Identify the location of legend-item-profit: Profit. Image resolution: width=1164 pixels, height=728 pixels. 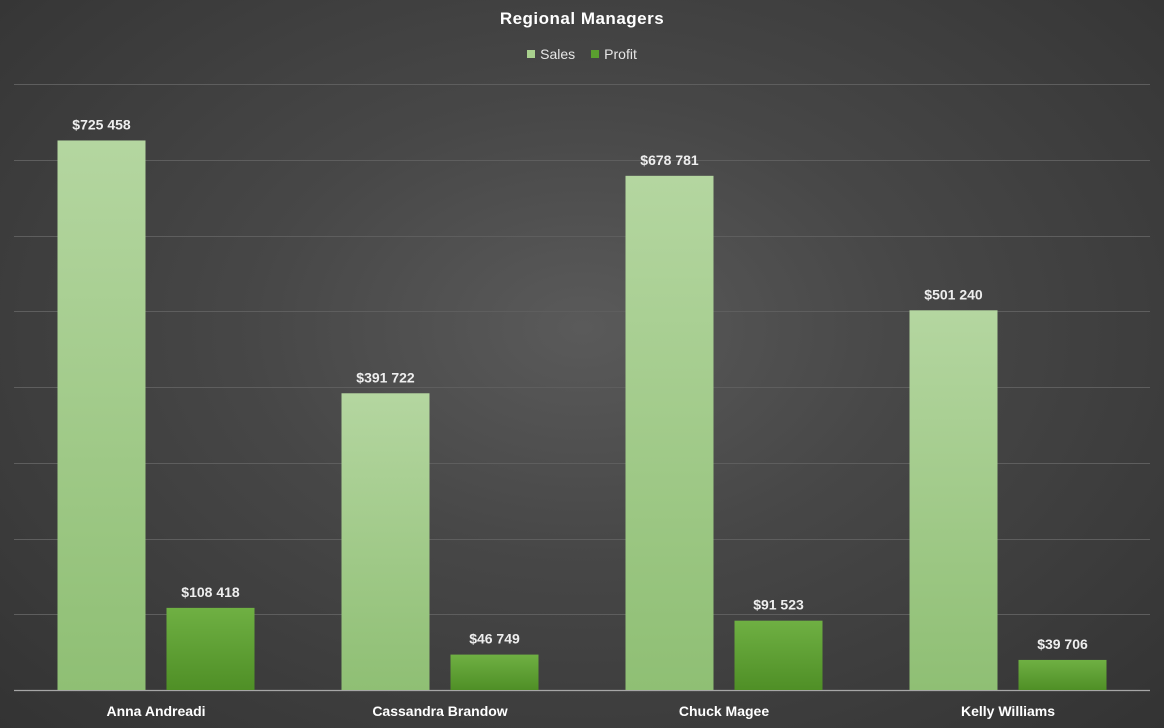
(614, 54).